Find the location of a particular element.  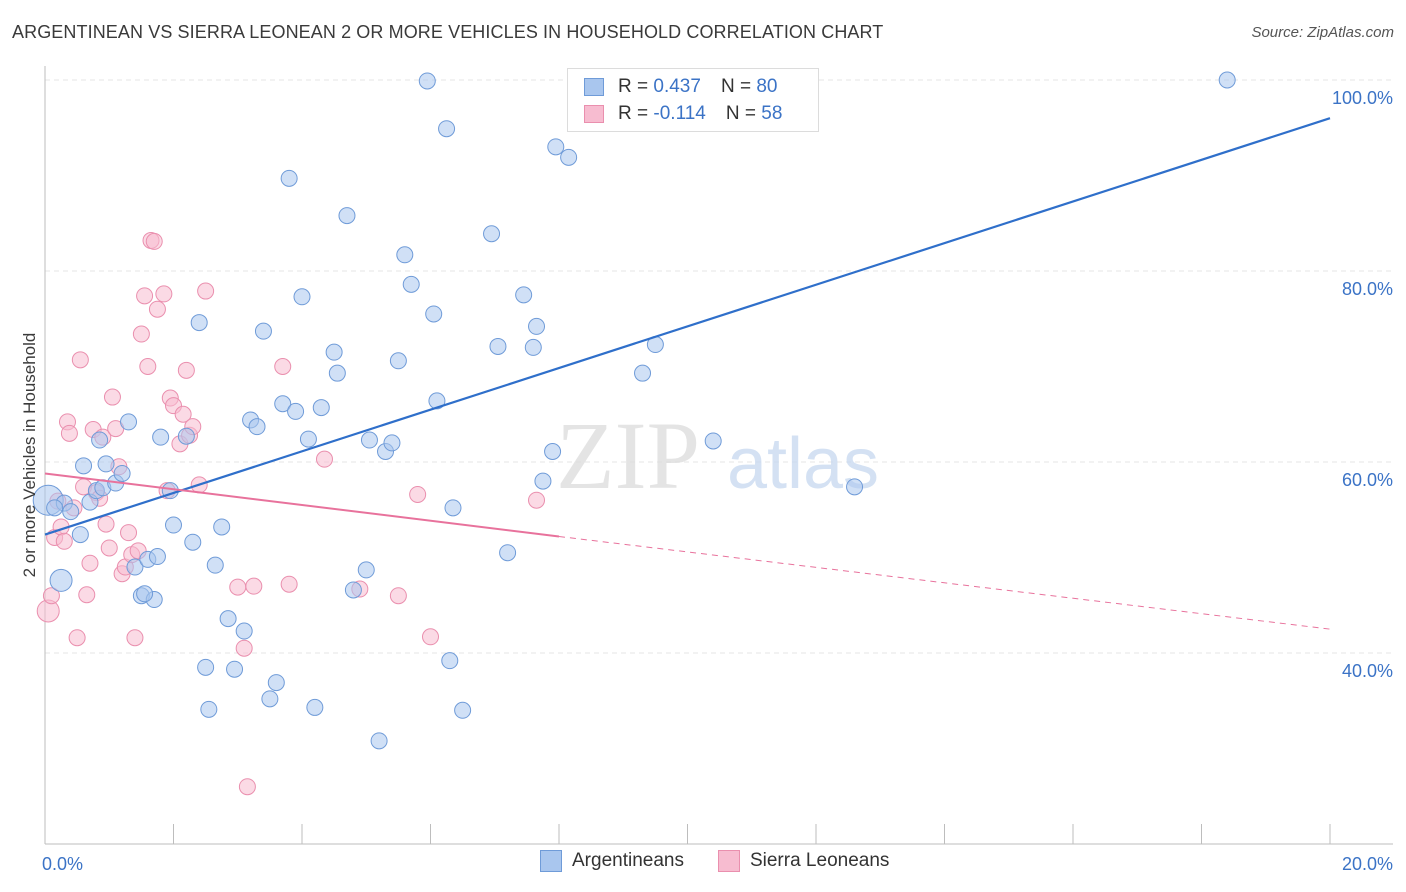

sierra-leonean-trend-extension is located at coordinates (944, 582).